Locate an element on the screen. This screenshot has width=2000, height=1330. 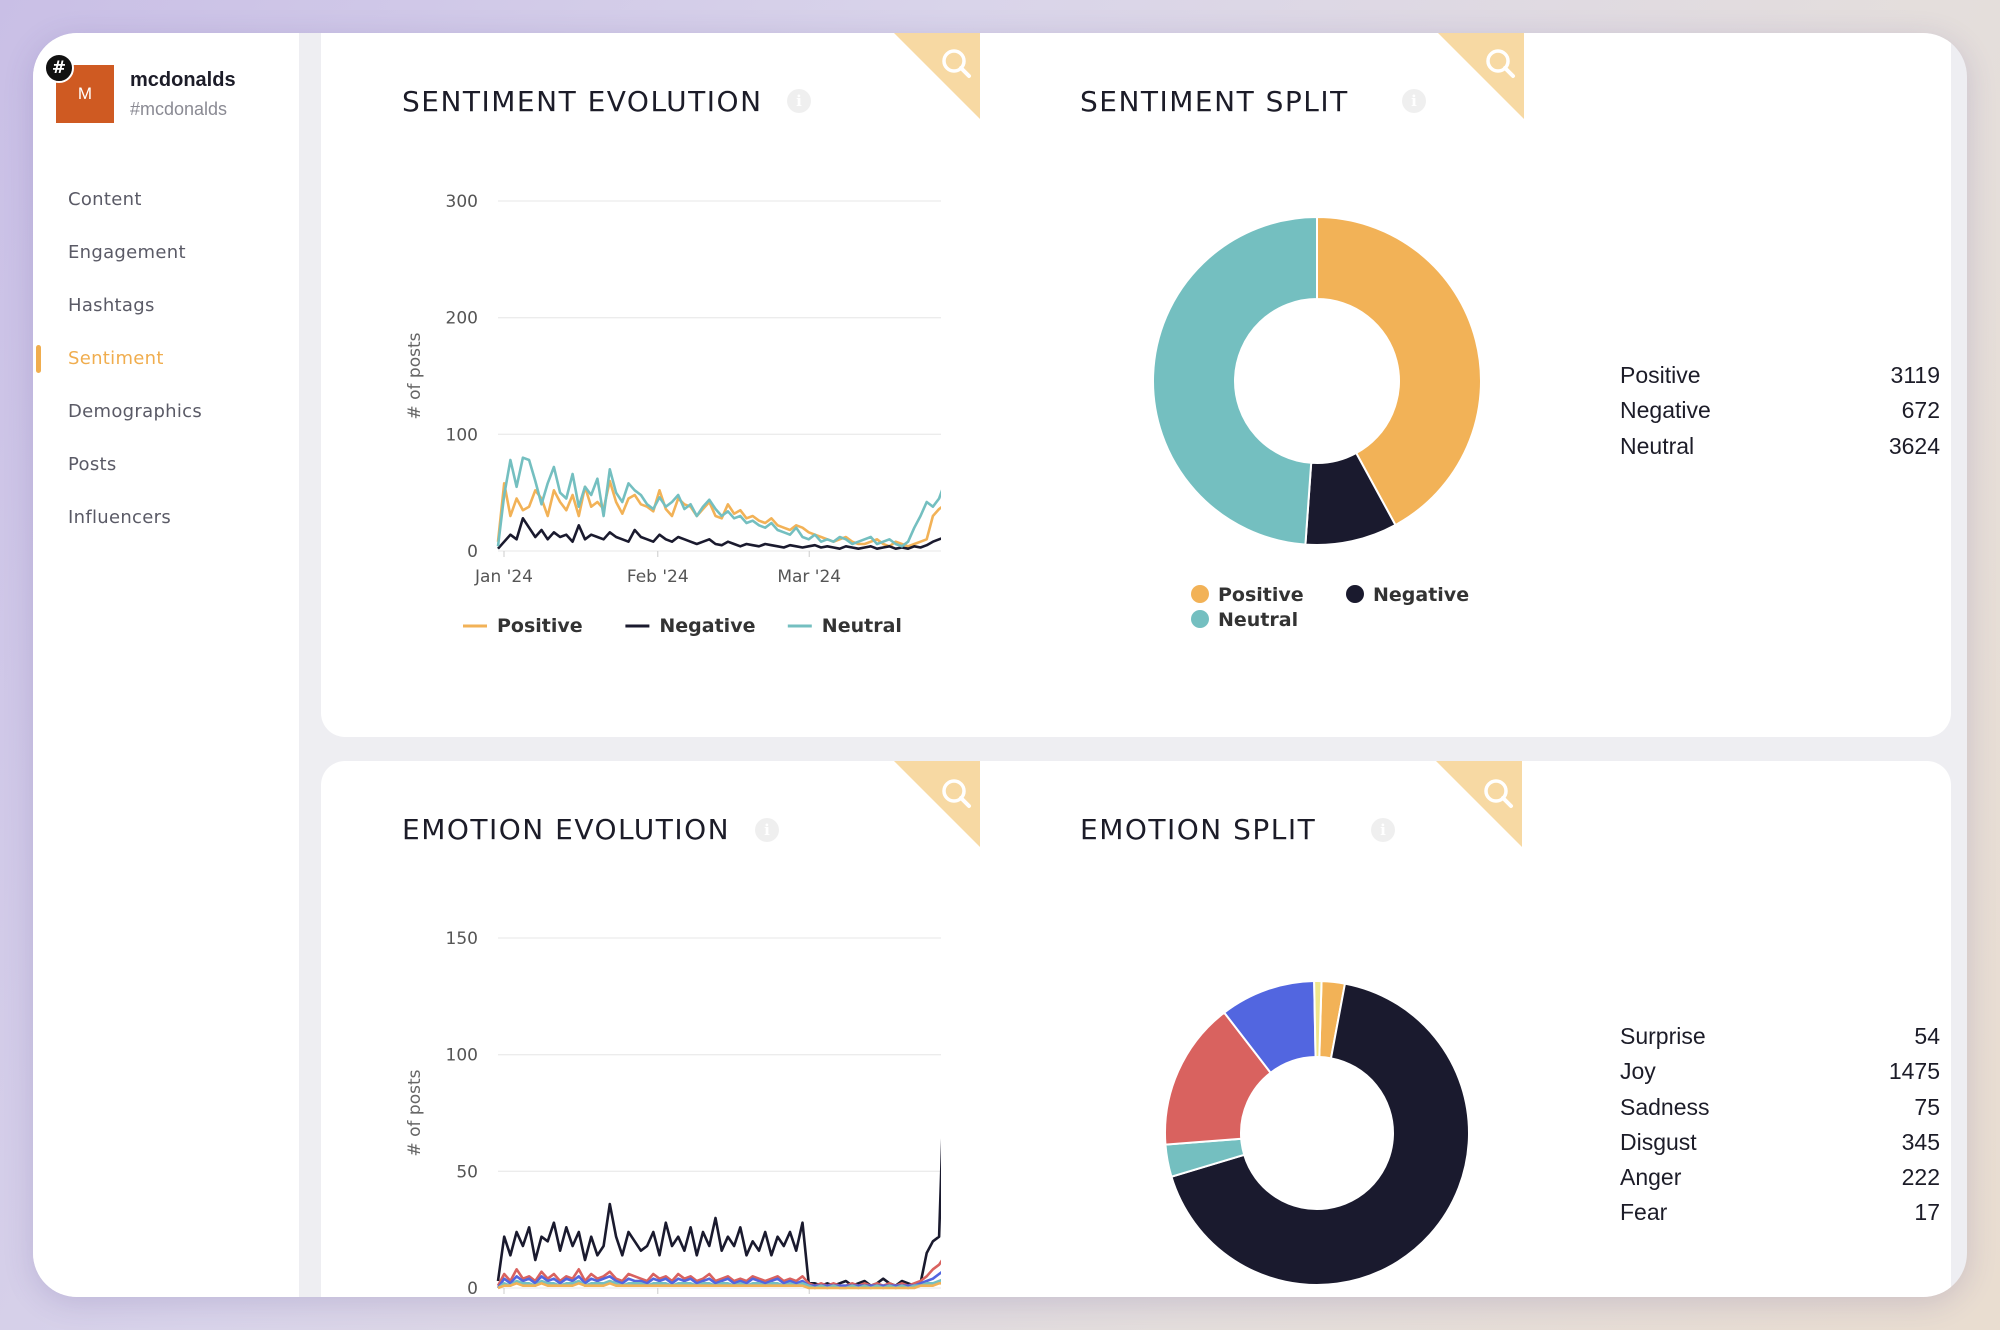
sidebar-item-demographics: Demographics is located at coordinates (135, 411).